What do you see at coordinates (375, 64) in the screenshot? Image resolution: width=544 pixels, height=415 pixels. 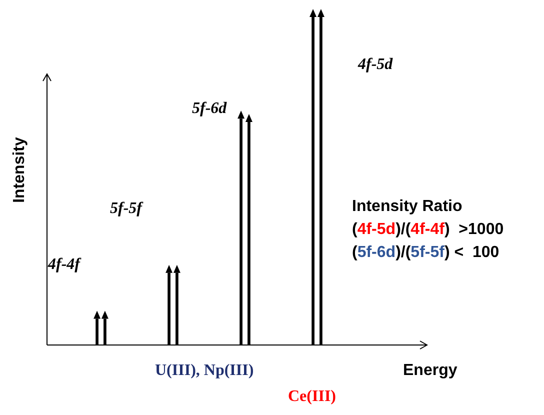 I see `text: 4f-5d` at bounding box center [375, 64].